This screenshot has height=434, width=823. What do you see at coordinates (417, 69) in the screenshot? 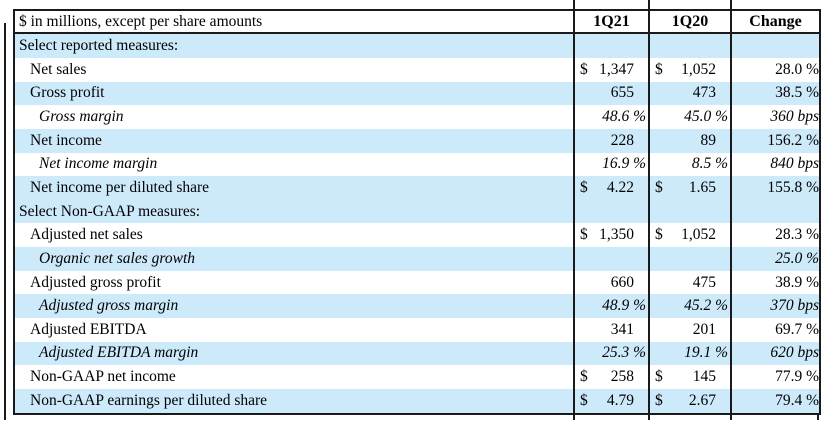
I see `table-row: Net sales $1,347 $1,052 28.0 %` at bounding box center [417, 69].